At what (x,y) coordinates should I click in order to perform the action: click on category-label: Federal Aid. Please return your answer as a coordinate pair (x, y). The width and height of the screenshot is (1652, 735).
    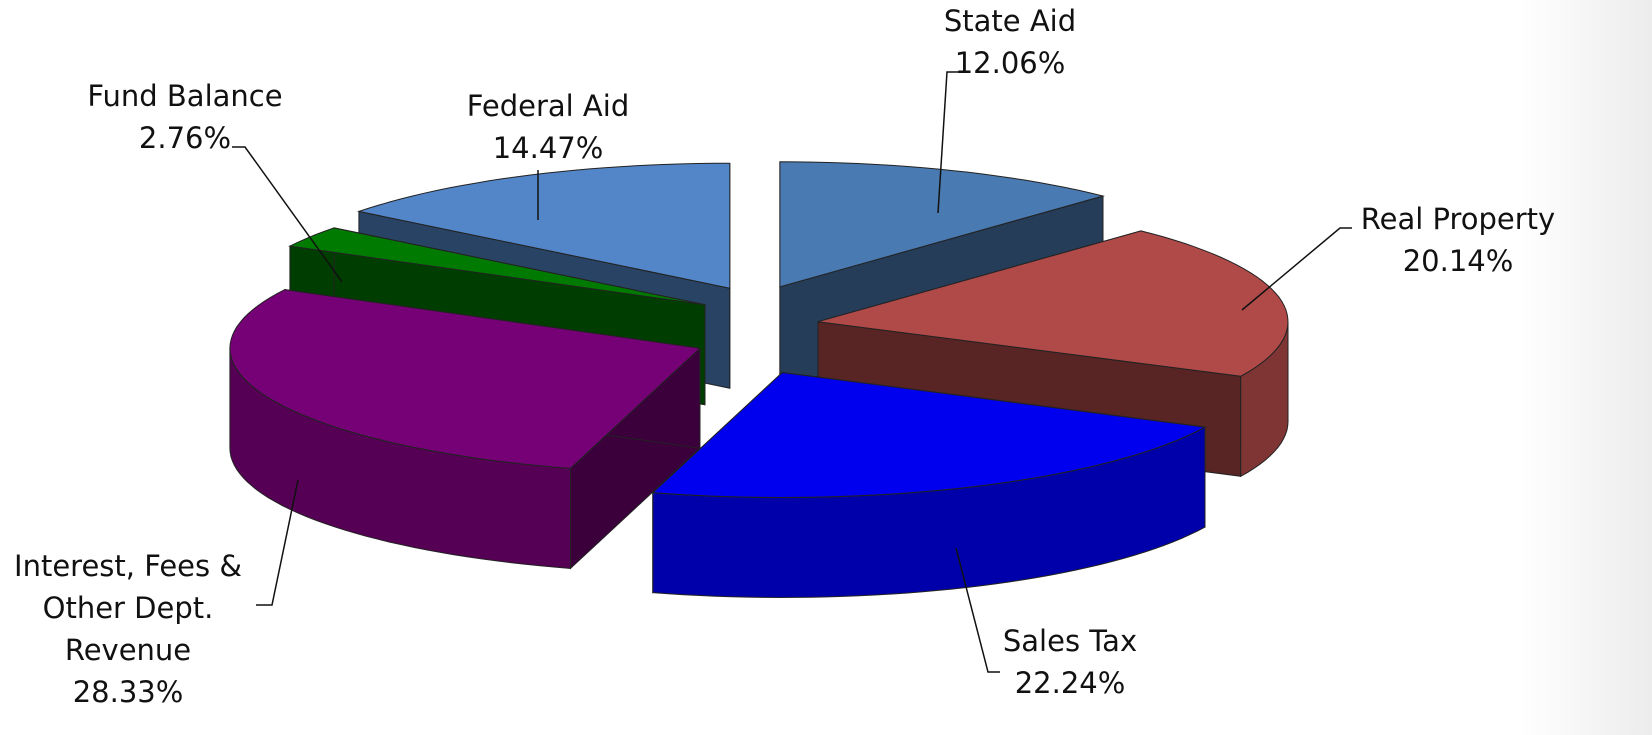
    Looking at the image, I should click on (548, 106).